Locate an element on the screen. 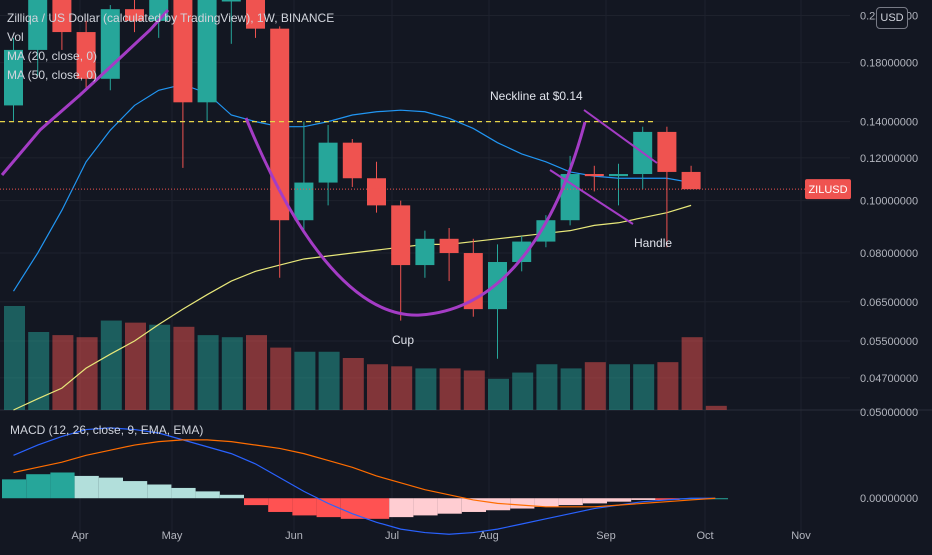 Image resolution: width=932 pixels, height=555 pixels. legend-volume: Vol is located at coordinates (15, 37).